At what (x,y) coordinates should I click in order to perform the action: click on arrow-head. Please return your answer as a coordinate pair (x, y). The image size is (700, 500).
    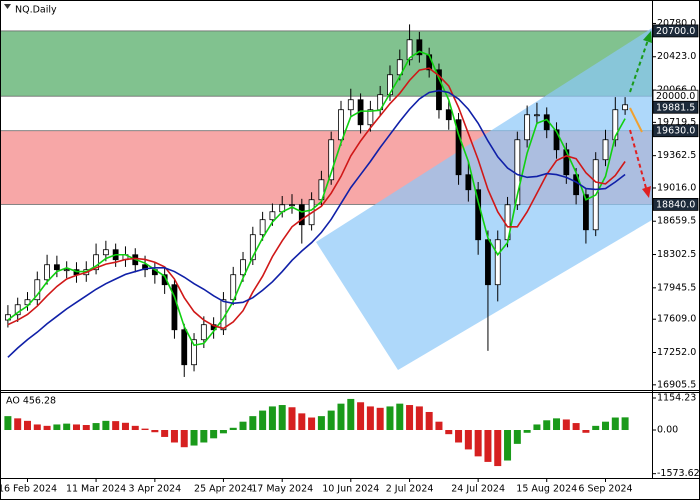
    Looking at the image, I should click on (647, 37).